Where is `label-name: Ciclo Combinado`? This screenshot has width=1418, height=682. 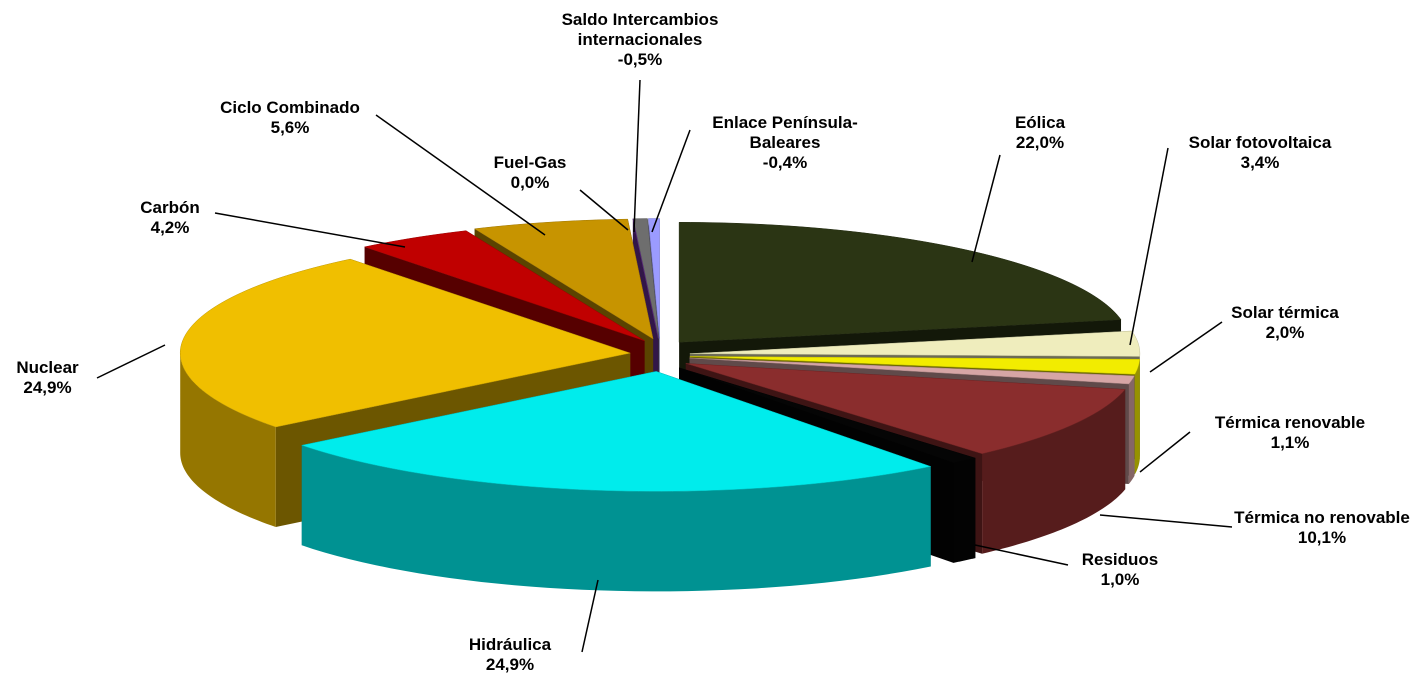 label-name: Ciclo Combinado is located at coordinates (290, 107).